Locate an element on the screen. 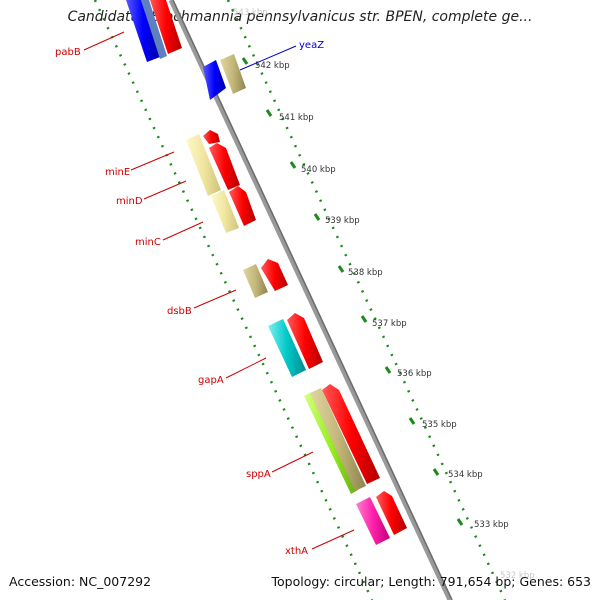 This screenshot has width=600, height=600. scale-label-541: 541 kbp is located at coordinates (296, 118).